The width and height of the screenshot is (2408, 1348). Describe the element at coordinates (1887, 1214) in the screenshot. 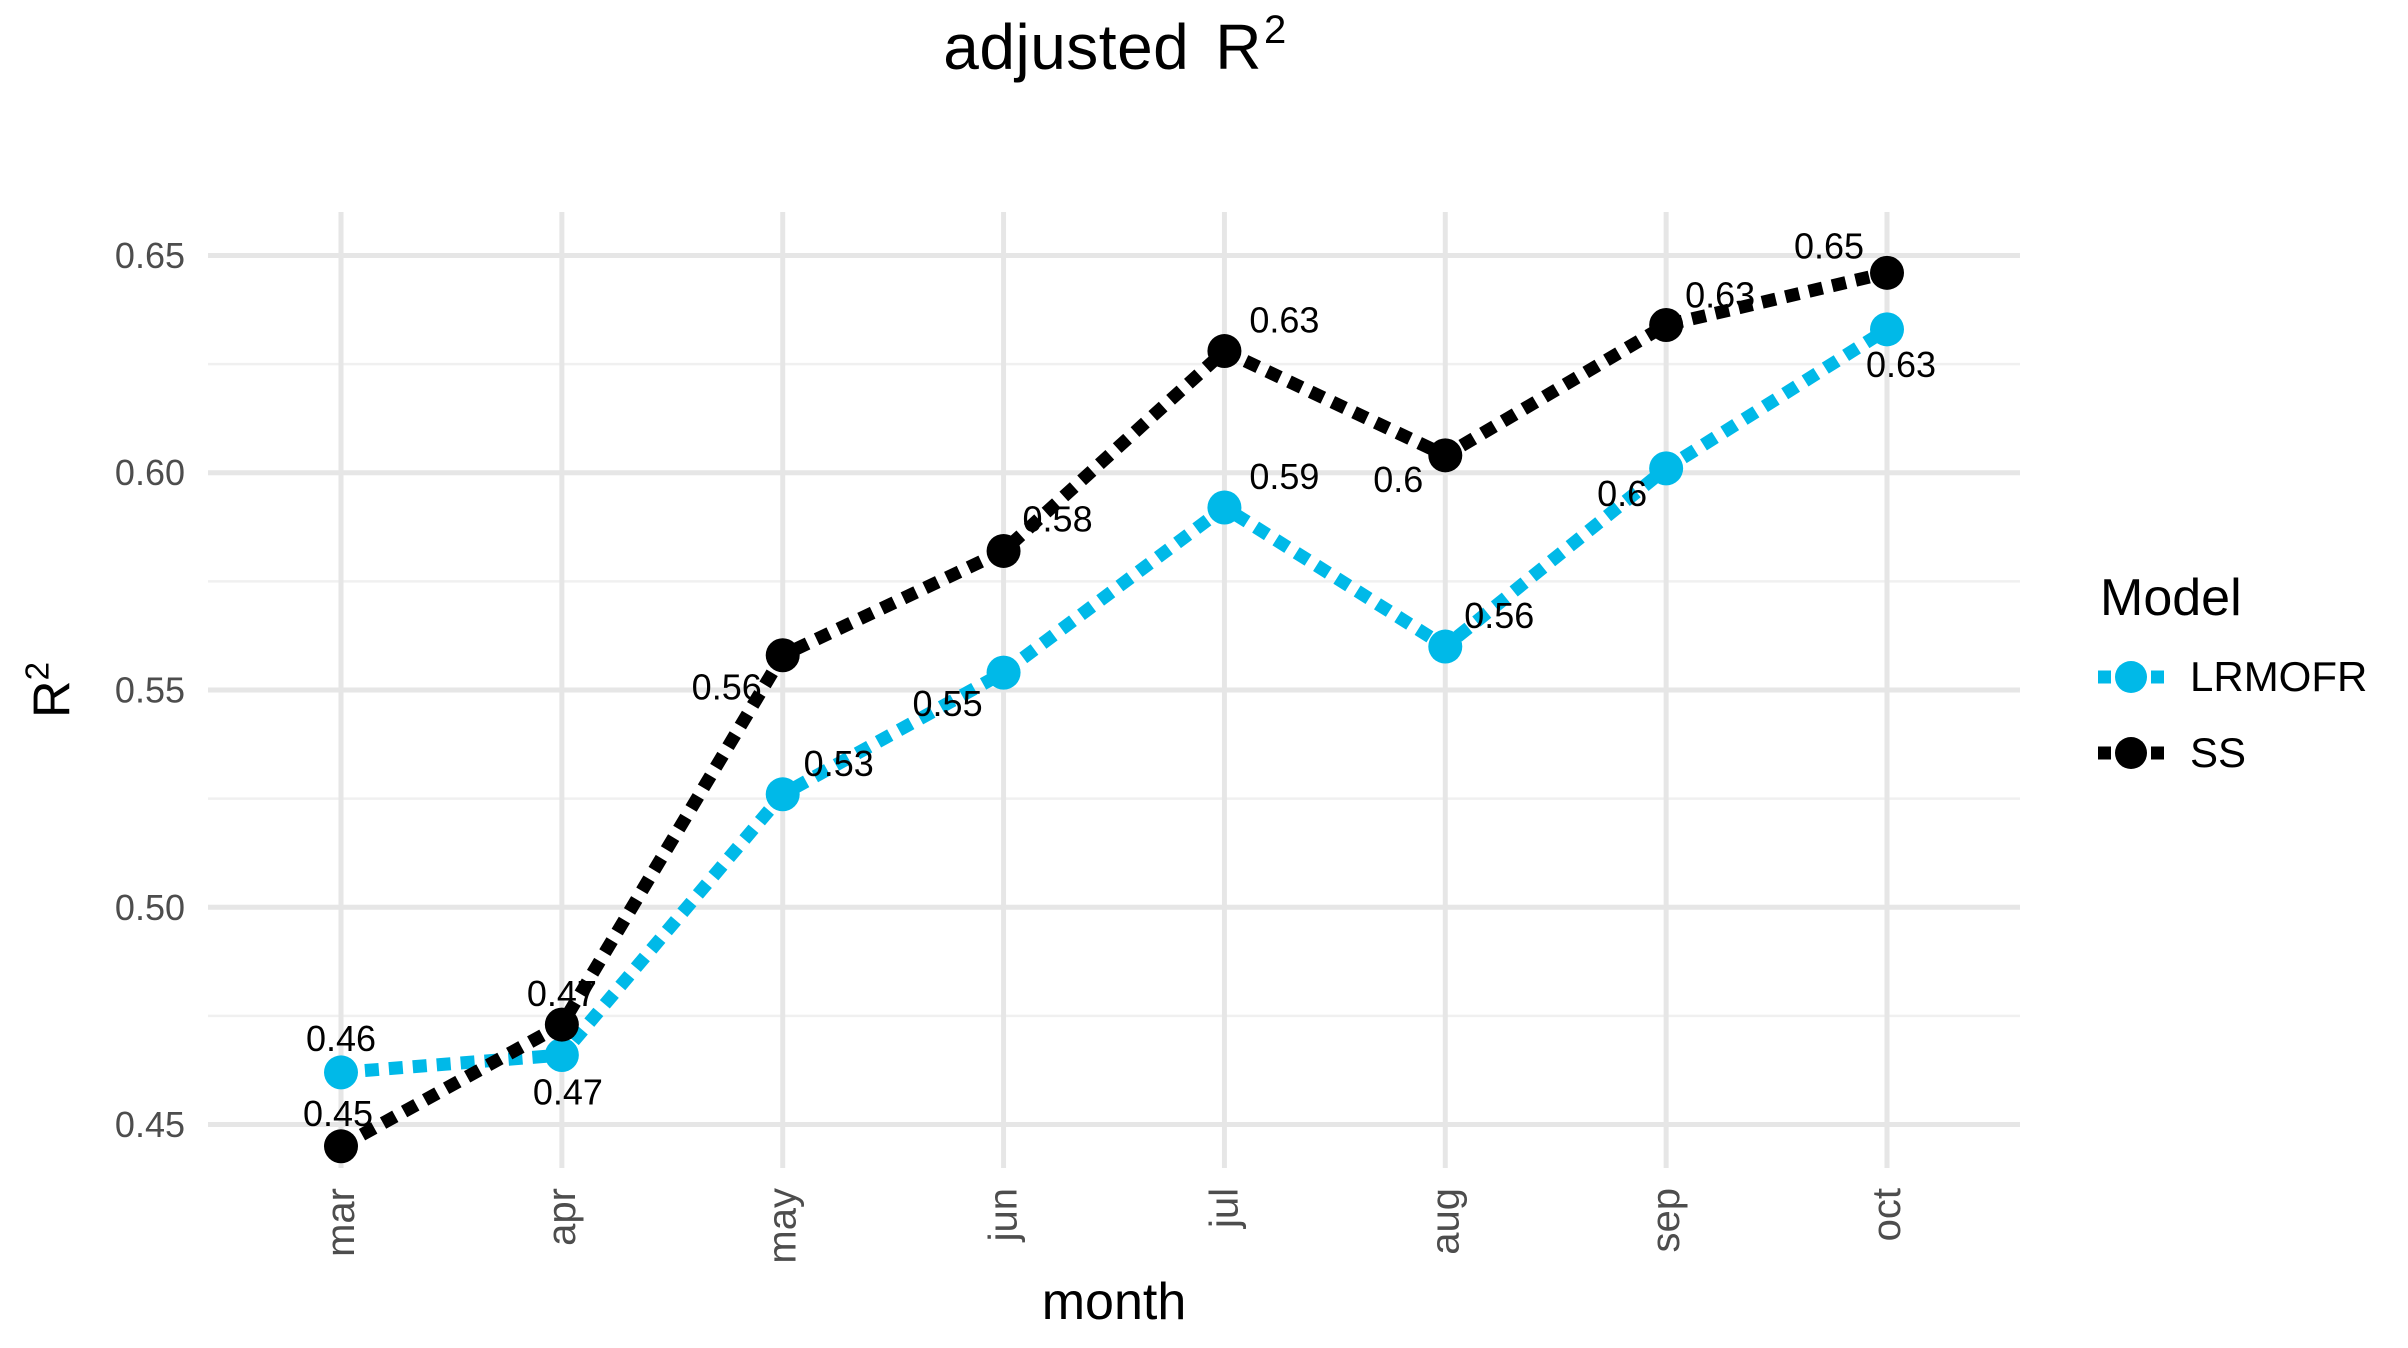

I see `x-tick-label: oct` at that location.